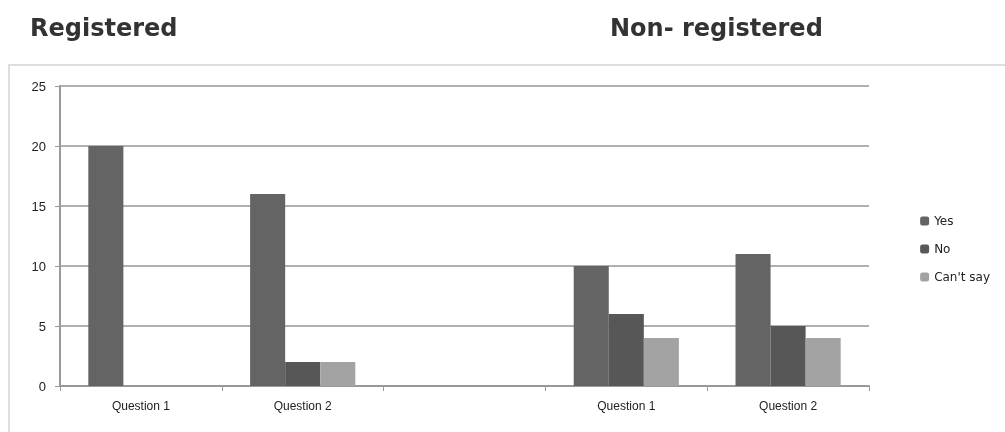 This screenshot has height=432, width=1005. I want to click on legend-label: Yes, so click(943, 221).